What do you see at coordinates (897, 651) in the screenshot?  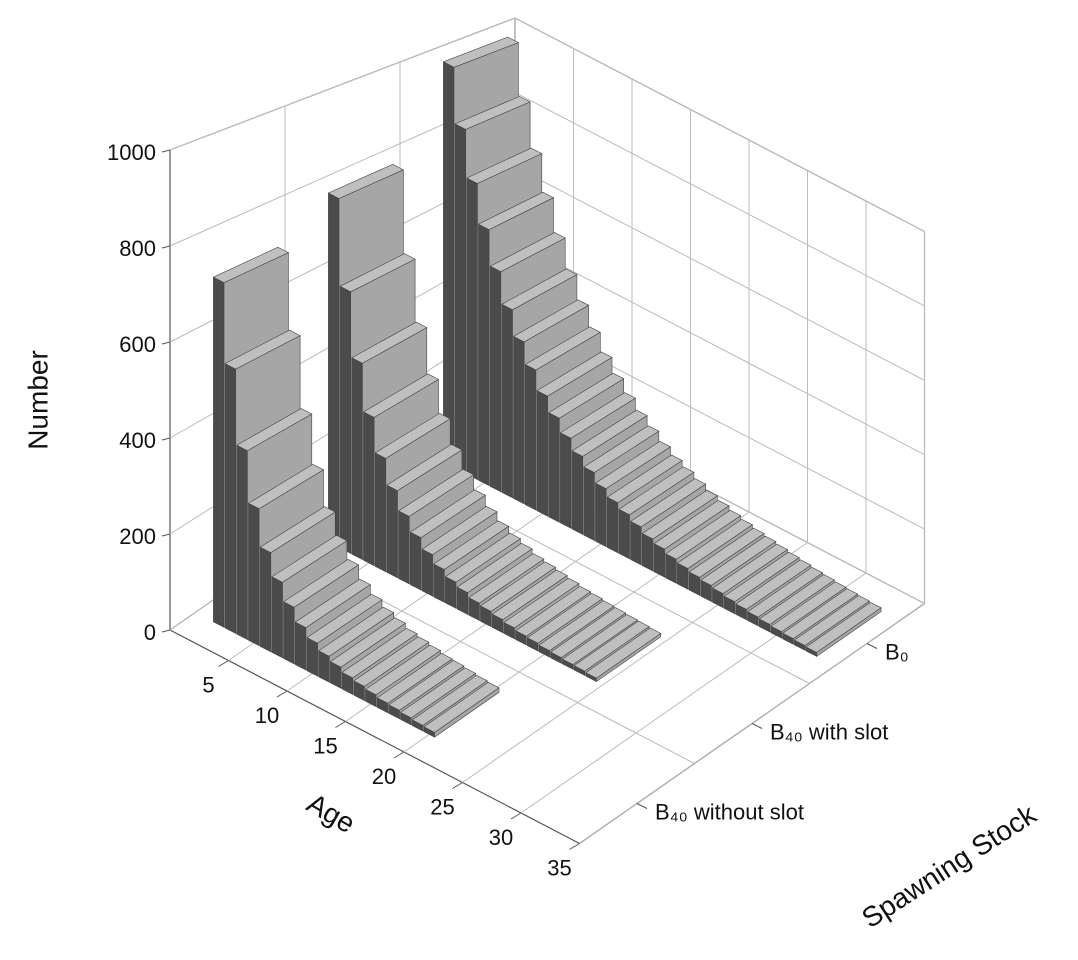 I see `series-label: B₀` at bounding box center [897, 651].